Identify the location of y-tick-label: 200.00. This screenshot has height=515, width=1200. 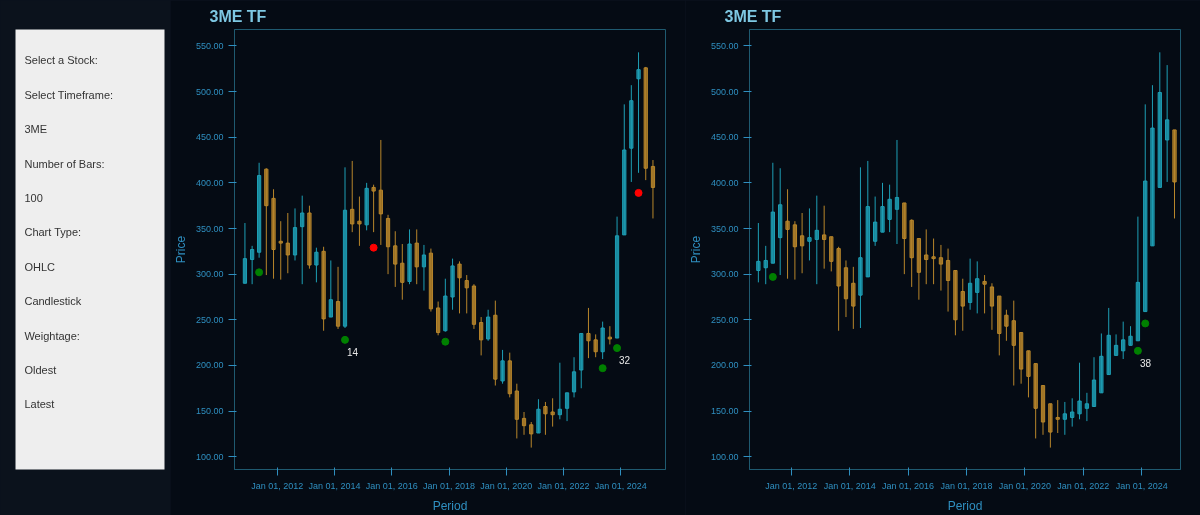
(209, 365).